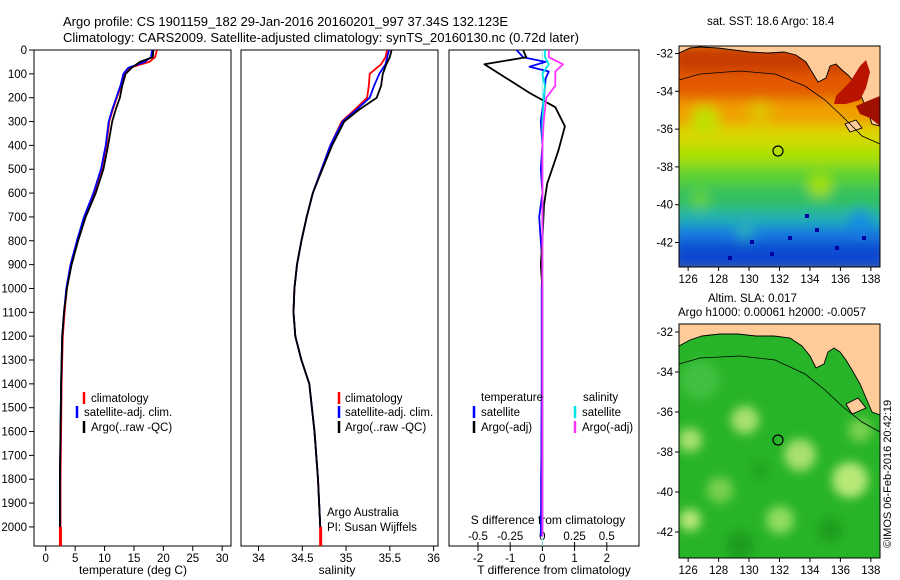  Describe the element at coordinates (607, 537) in the screenshot. I see `s-diff-tick-label: 0.5` at that location.